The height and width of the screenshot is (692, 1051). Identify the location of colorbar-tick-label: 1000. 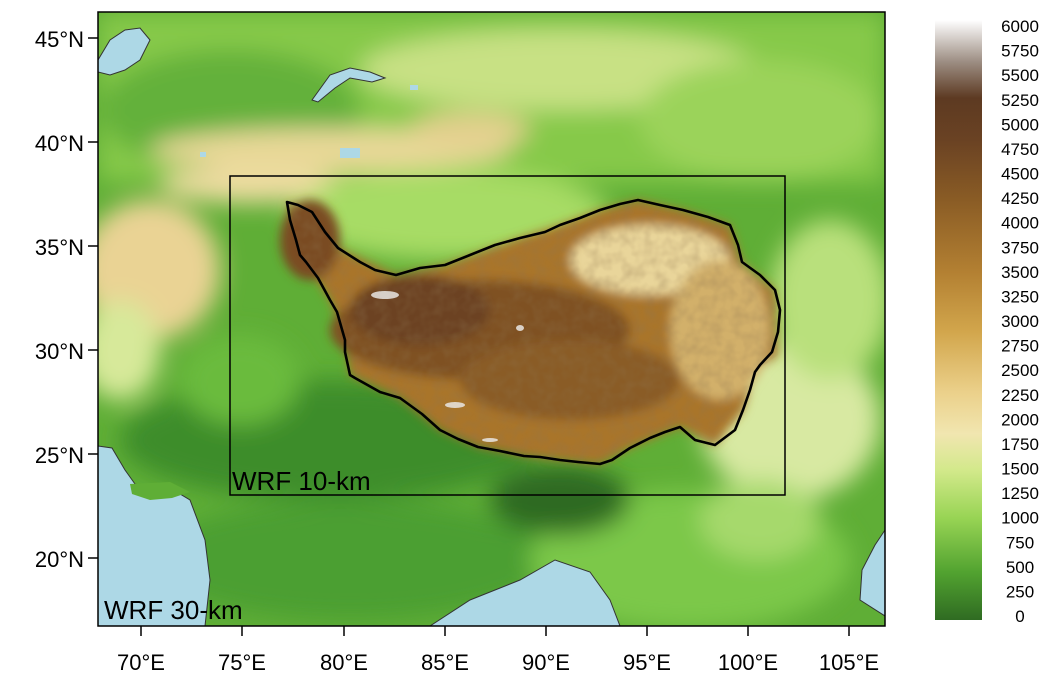
(1020, 518).